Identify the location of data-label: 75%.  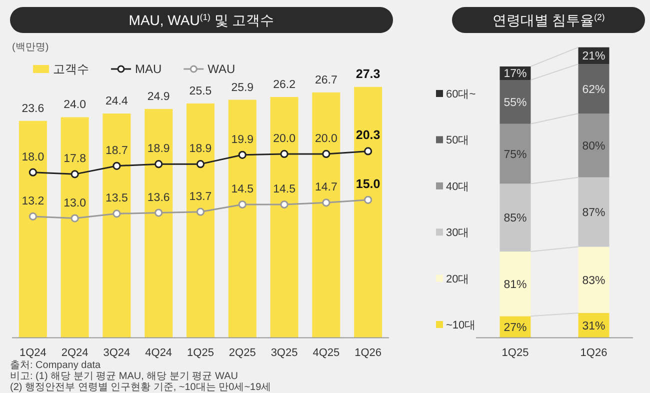
(515, 154).